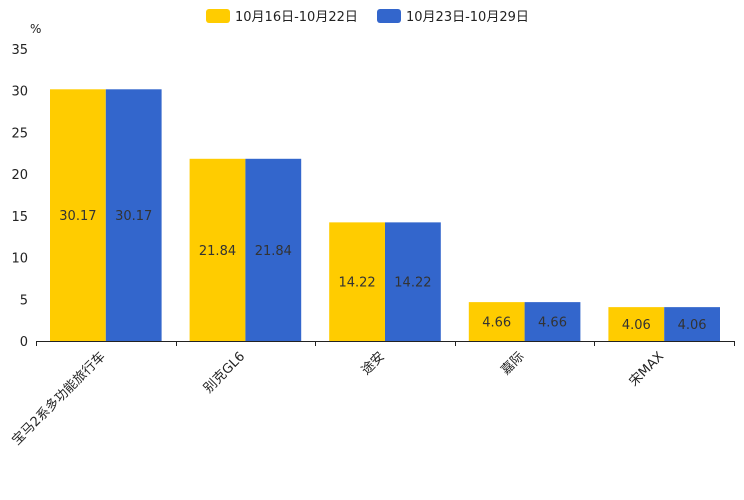 The width and height of the screenshot is (744, 500). What do you see at coordinates (19, 175) in the screenshot?
I see `y-tick-label: 20` at bounding box center [19, 175].